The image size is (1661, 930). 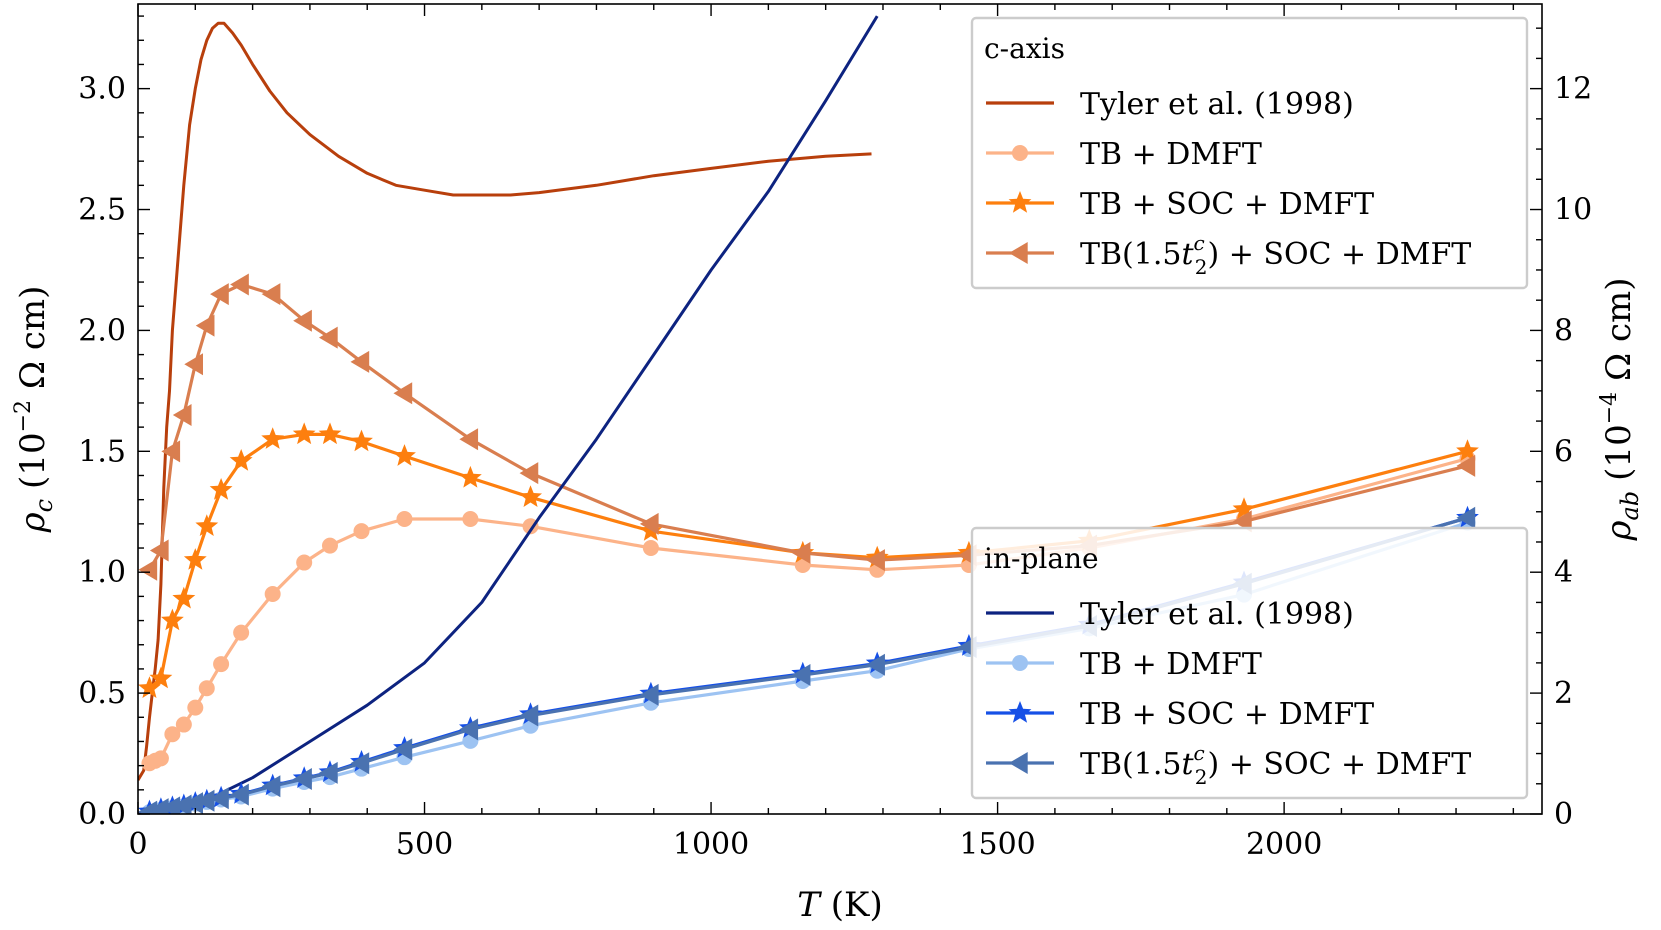 I want to click on y-right-tick-label: 6, so click(x=1563, y=451).